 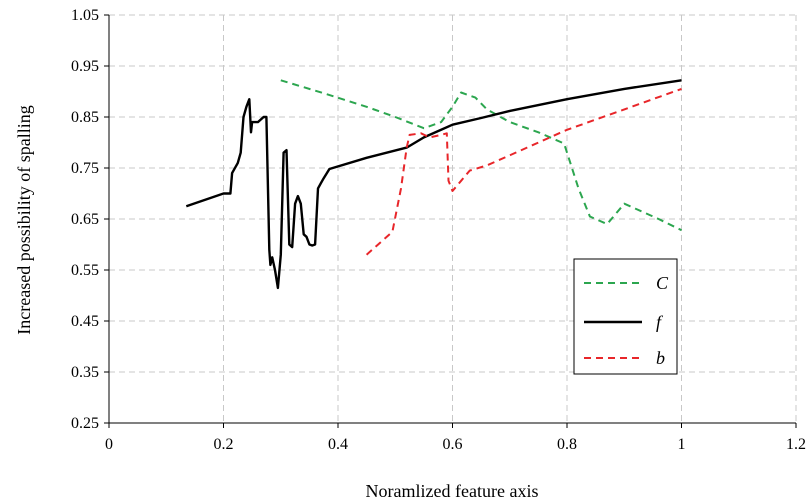 I want to click on legend-box, so click(x=625, y=316).